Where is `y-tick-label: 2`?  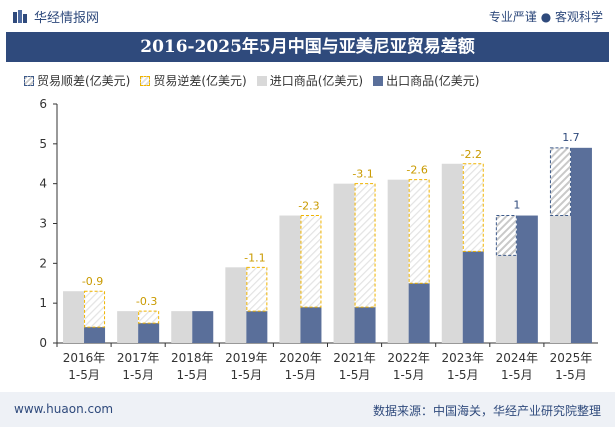 y-tick-label: 2 is located at coordinates (43, 263).